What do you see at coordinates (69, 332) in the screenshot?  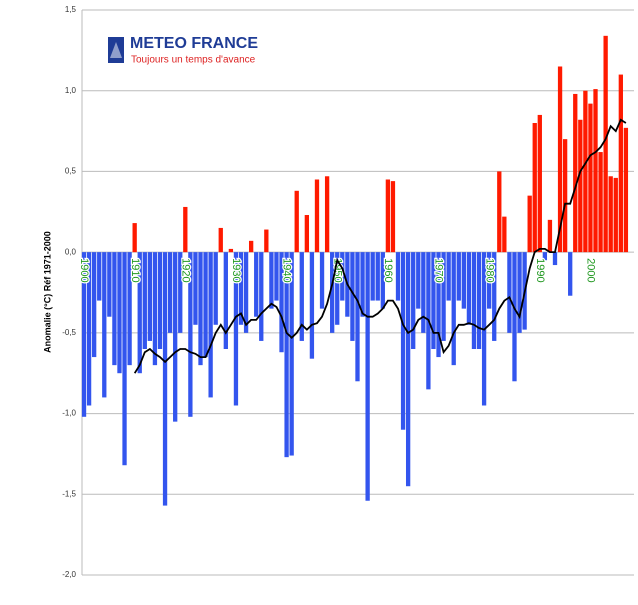 I see `y-tick-label: -0,5` at bounding box center [69, 332].